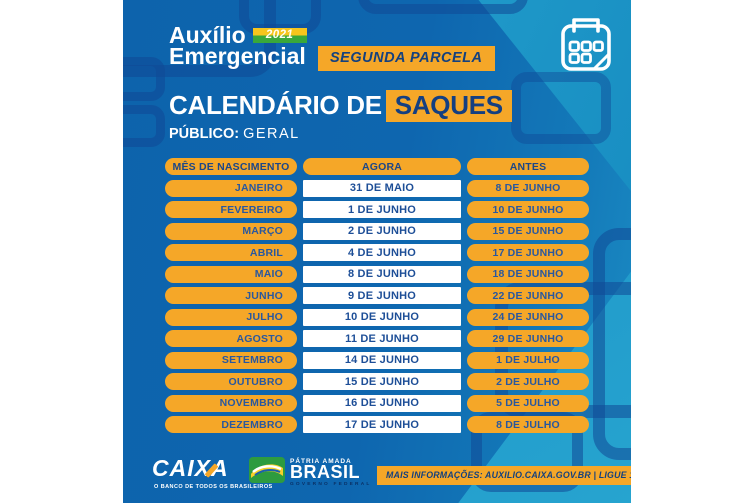 Image resolution: width=754 pixels, height=503 pixels. I want to click on antes-cell: 22 DE JUNHO, so click(528, 295).